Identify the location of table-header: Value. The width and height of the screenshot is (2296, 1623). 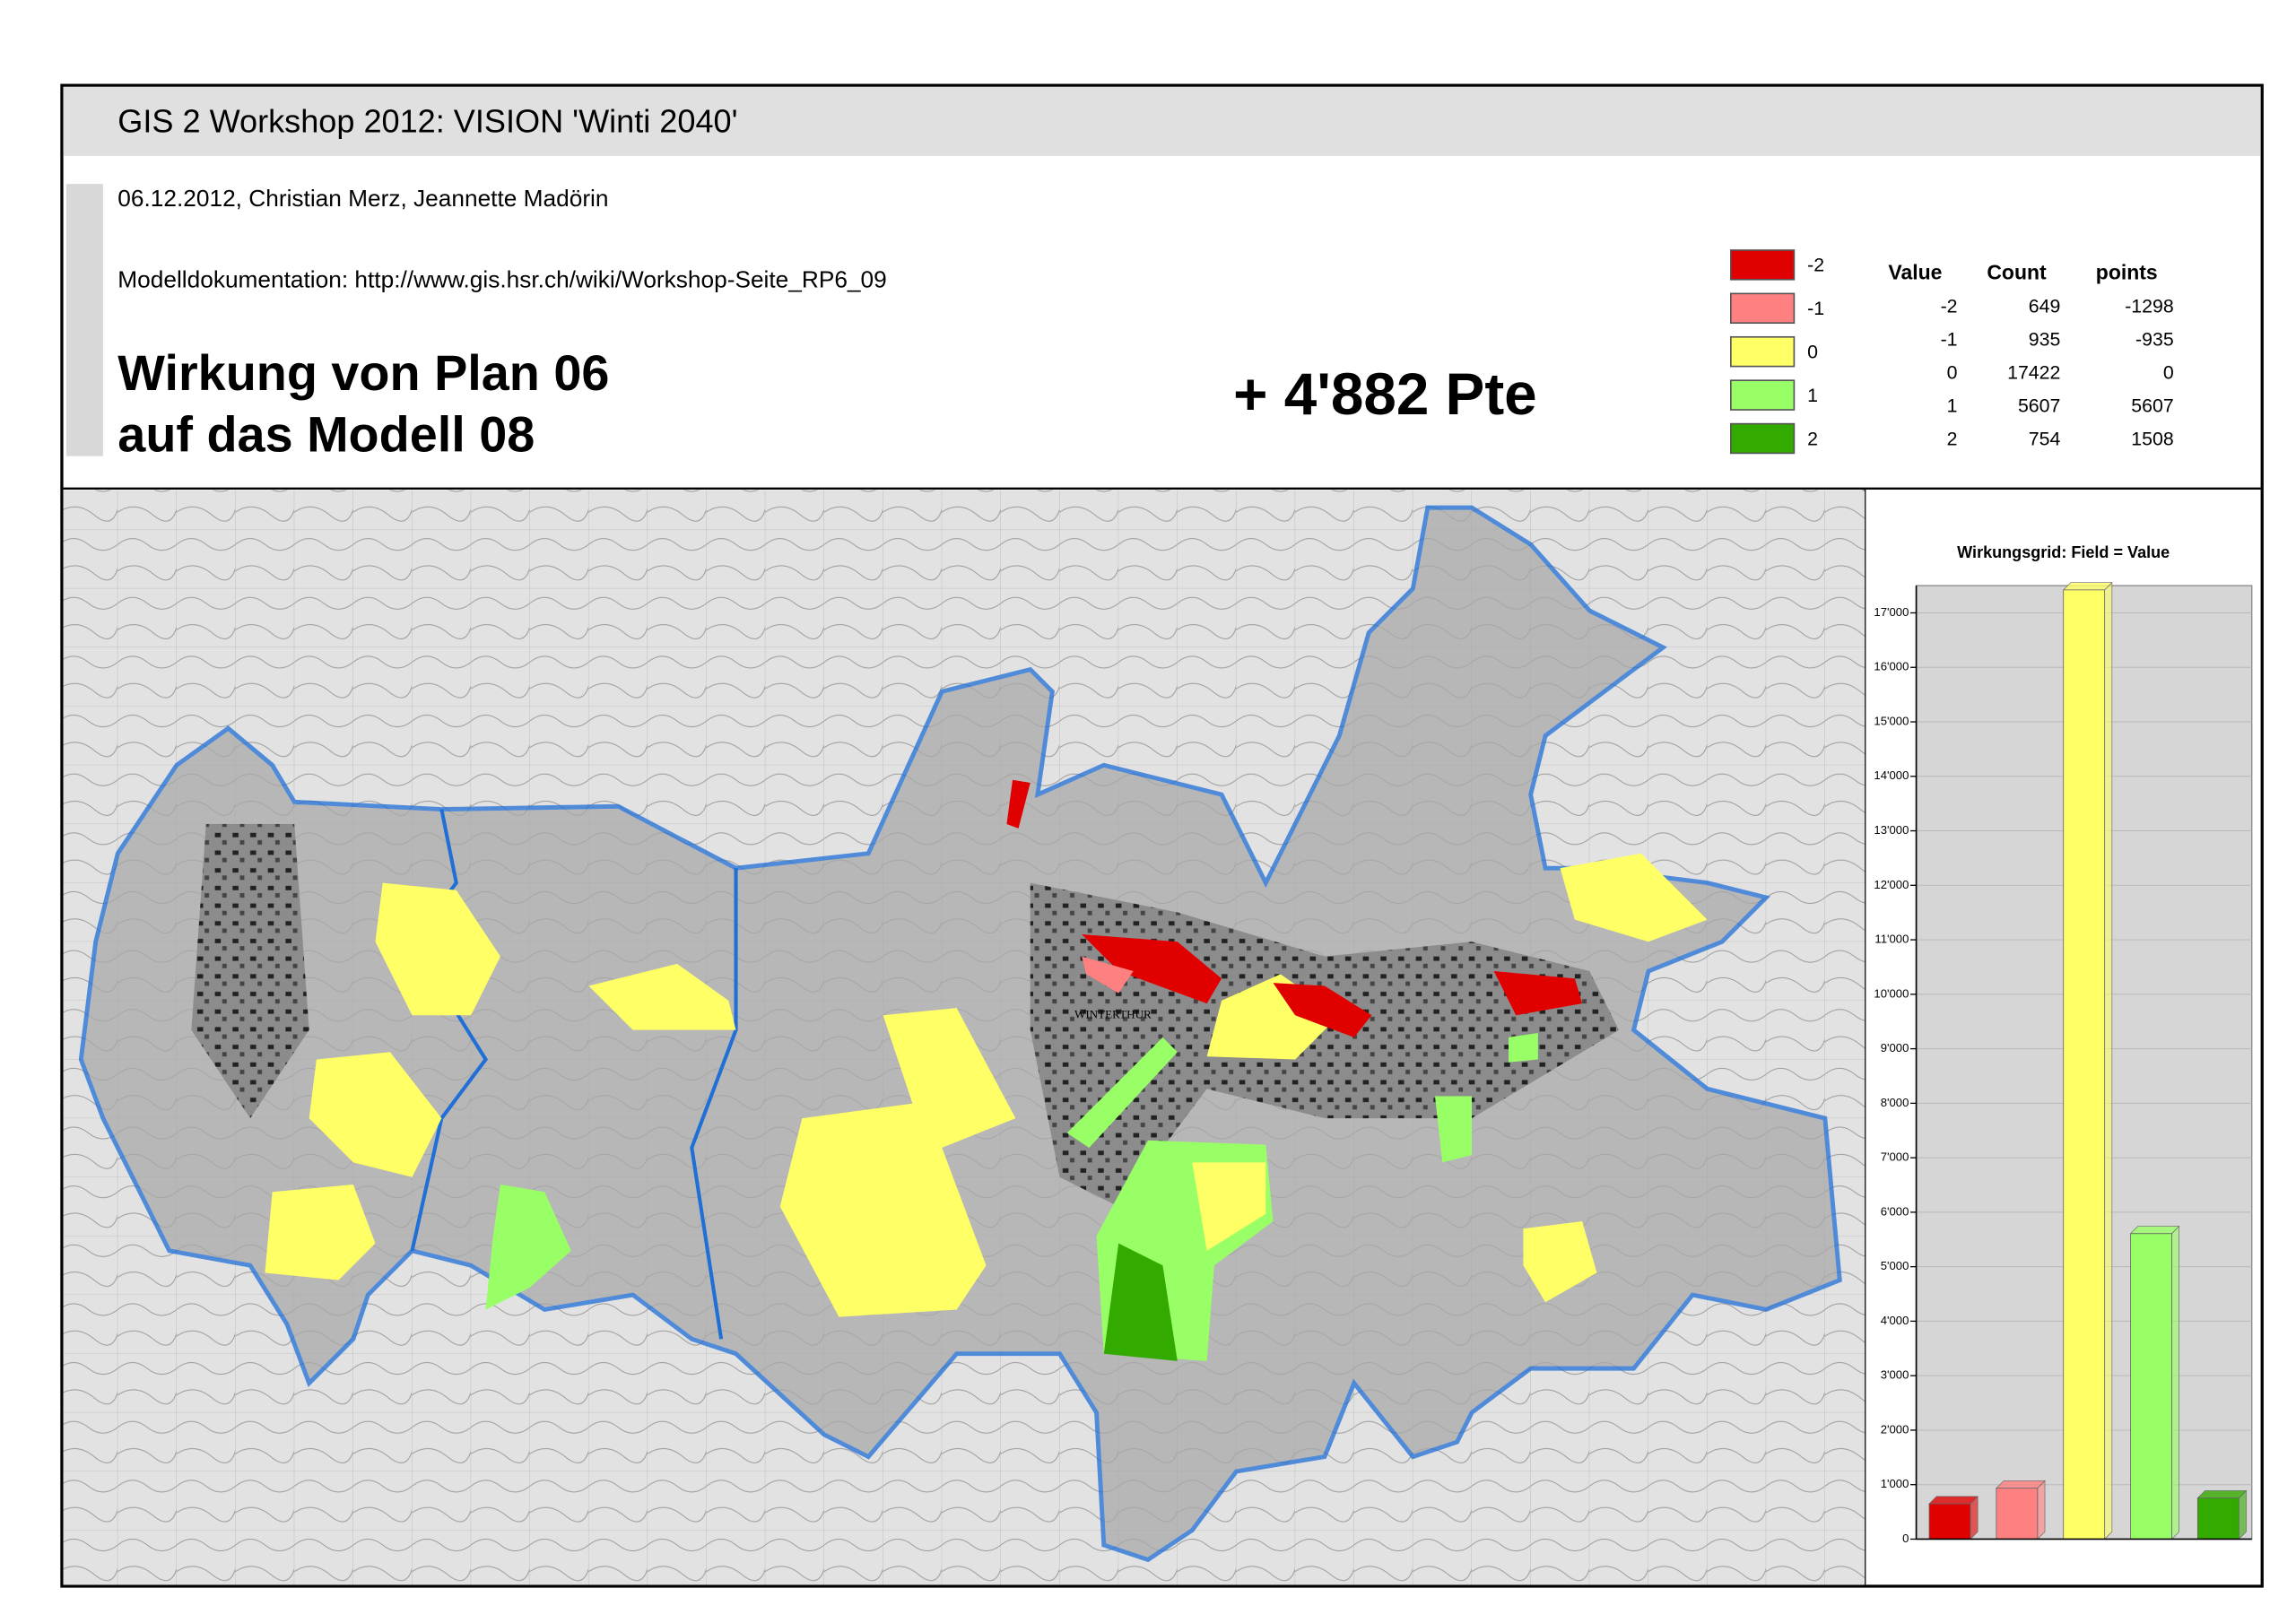
(1915, 271).